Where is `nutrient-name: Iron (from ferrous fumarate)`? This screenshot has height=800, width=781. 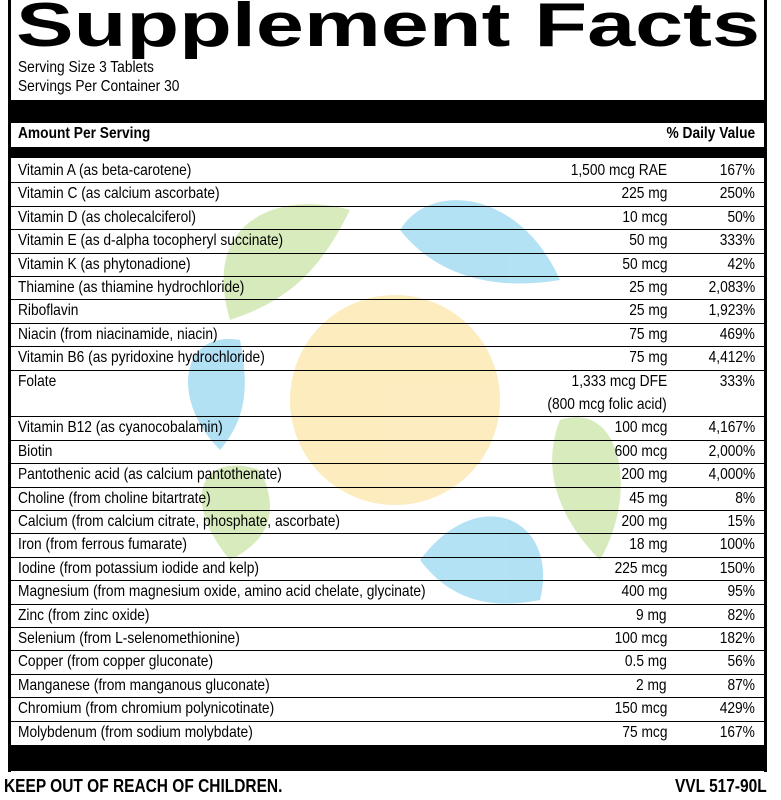
nutrient-name: Iron (from ferrous fumarate) is located at coordinates (102, 545).